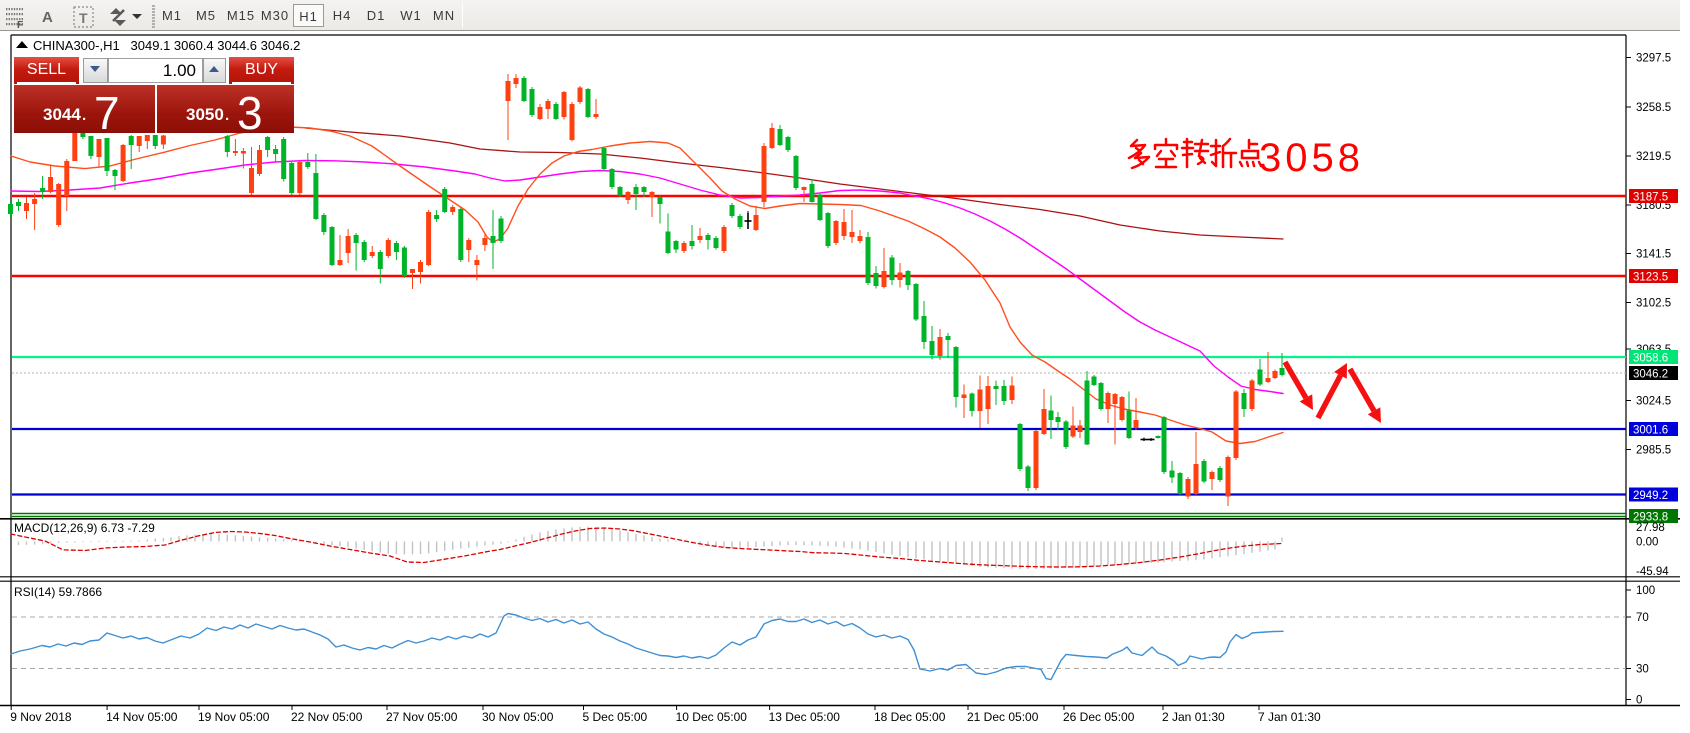  Describe the element at coordinates (1289, 717) in the screenshot. I see `svg-text: 7 Jan 01:30` at that location.